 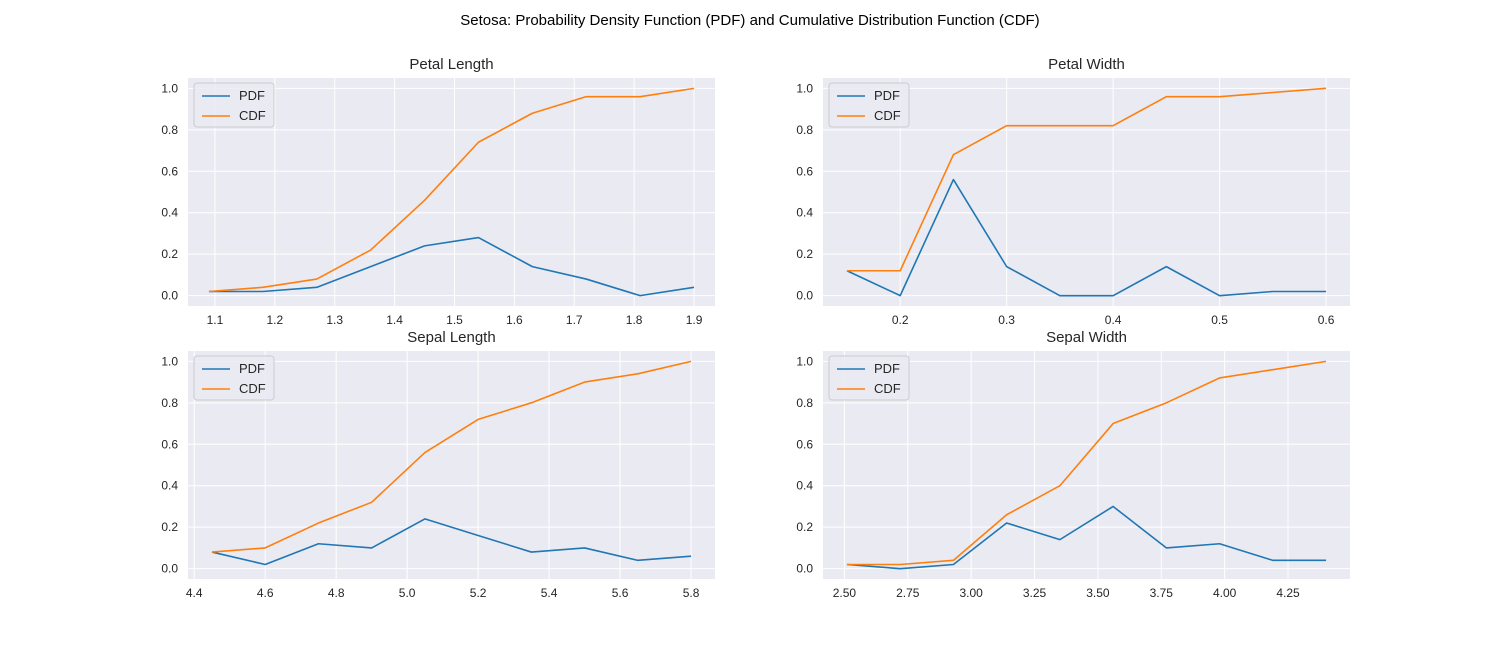 I want to click on x-tick-label: 3.50, so click(x=1098, y=593).